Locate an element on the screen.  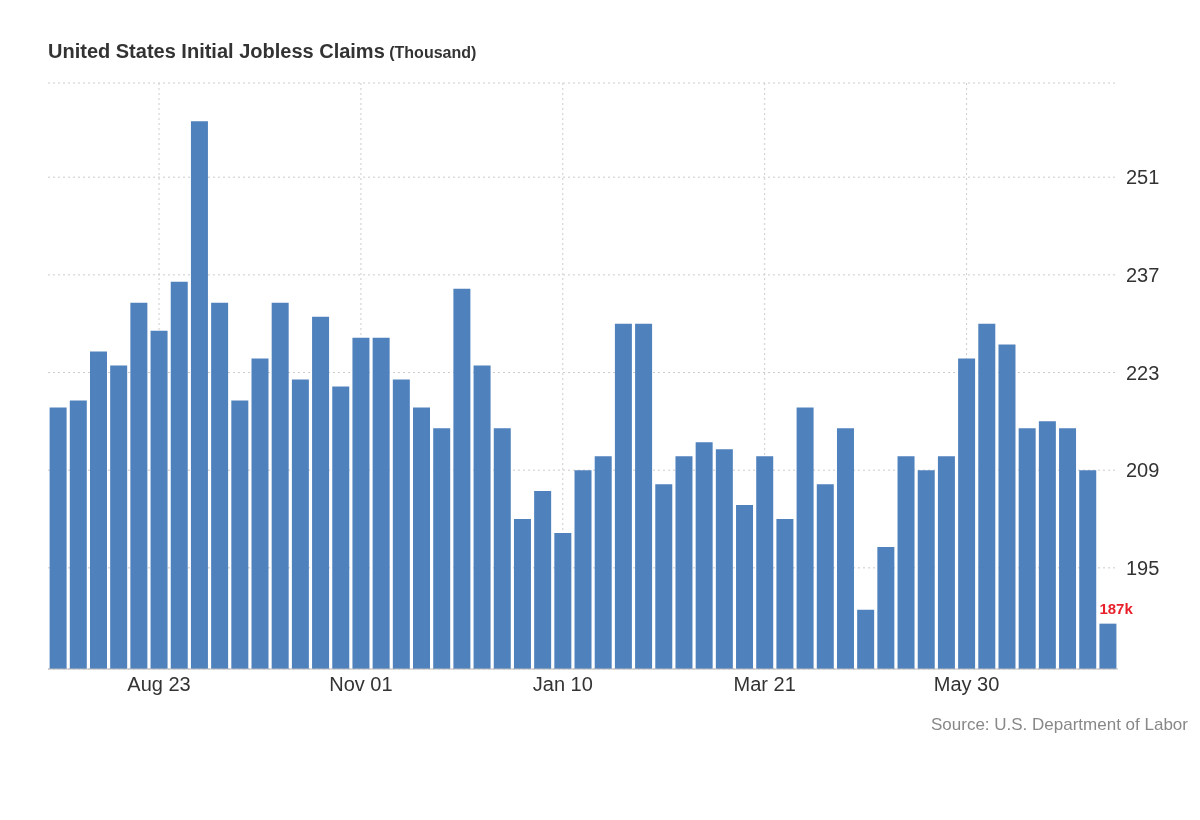
data-label: 187k is located at coordinates (1116, 608).